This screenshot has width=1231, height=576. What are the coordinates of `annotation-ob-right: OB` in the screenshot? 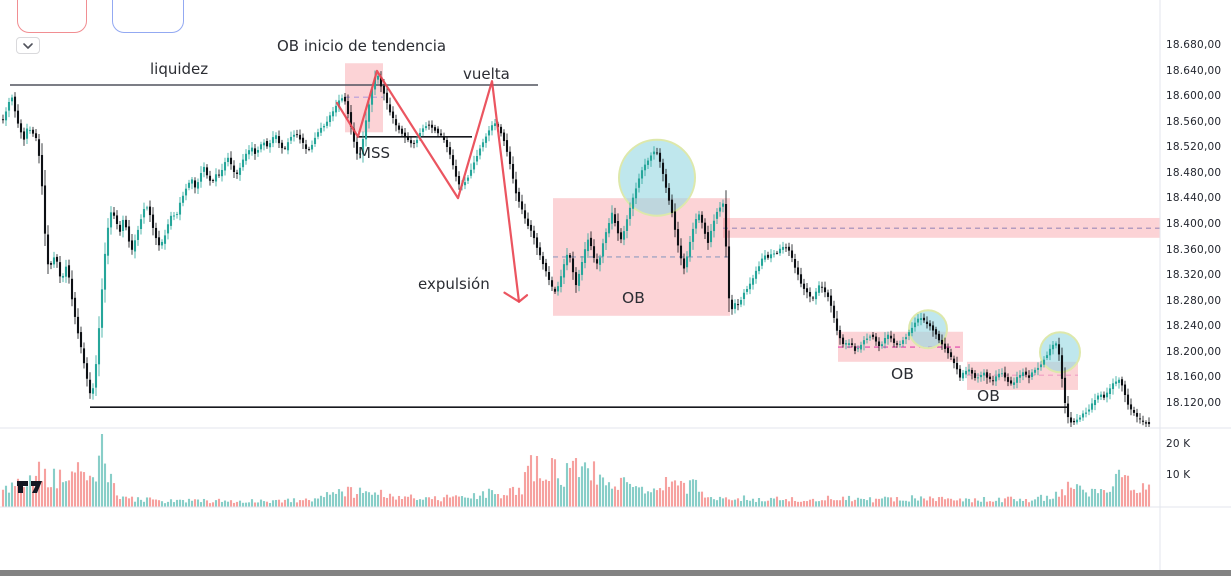 It's located at (988, 396).